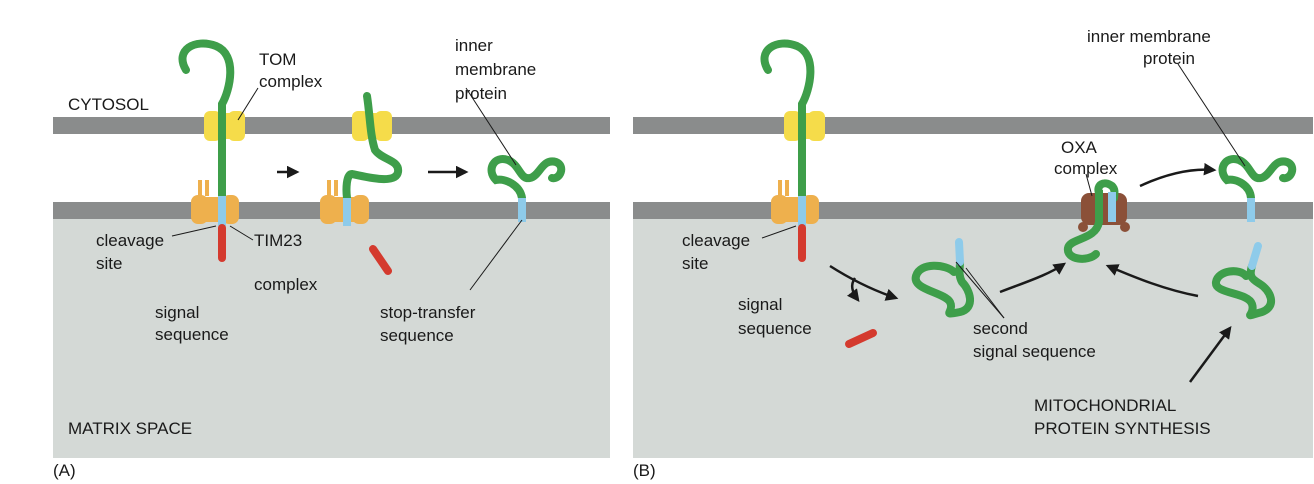 The width and height of the screenshot is (1314, 484). What do you see at coordinates (206, 119) in the screenshot?
I see `imported-protein-a1` at bounding box center [206, 119].